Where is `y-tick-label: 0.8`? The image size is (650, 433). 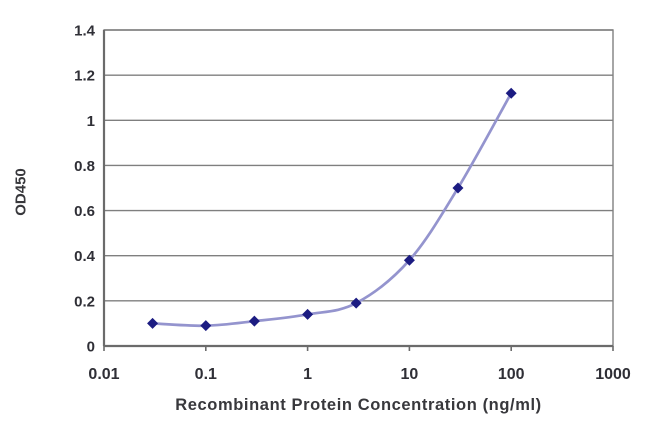
y-tick-label: 0.8 is located at coordinates (84, 166).